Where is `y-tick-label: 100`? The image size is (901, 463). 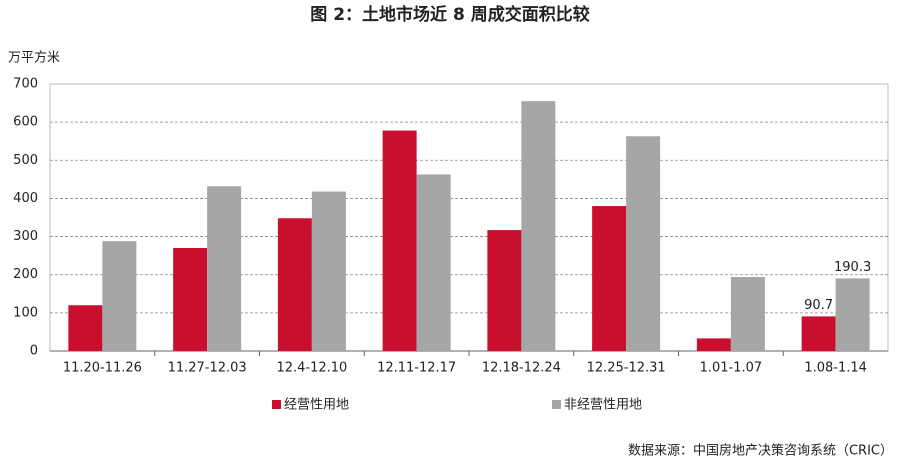
y-tick-label: 100 is located at coordinates (25, 312).